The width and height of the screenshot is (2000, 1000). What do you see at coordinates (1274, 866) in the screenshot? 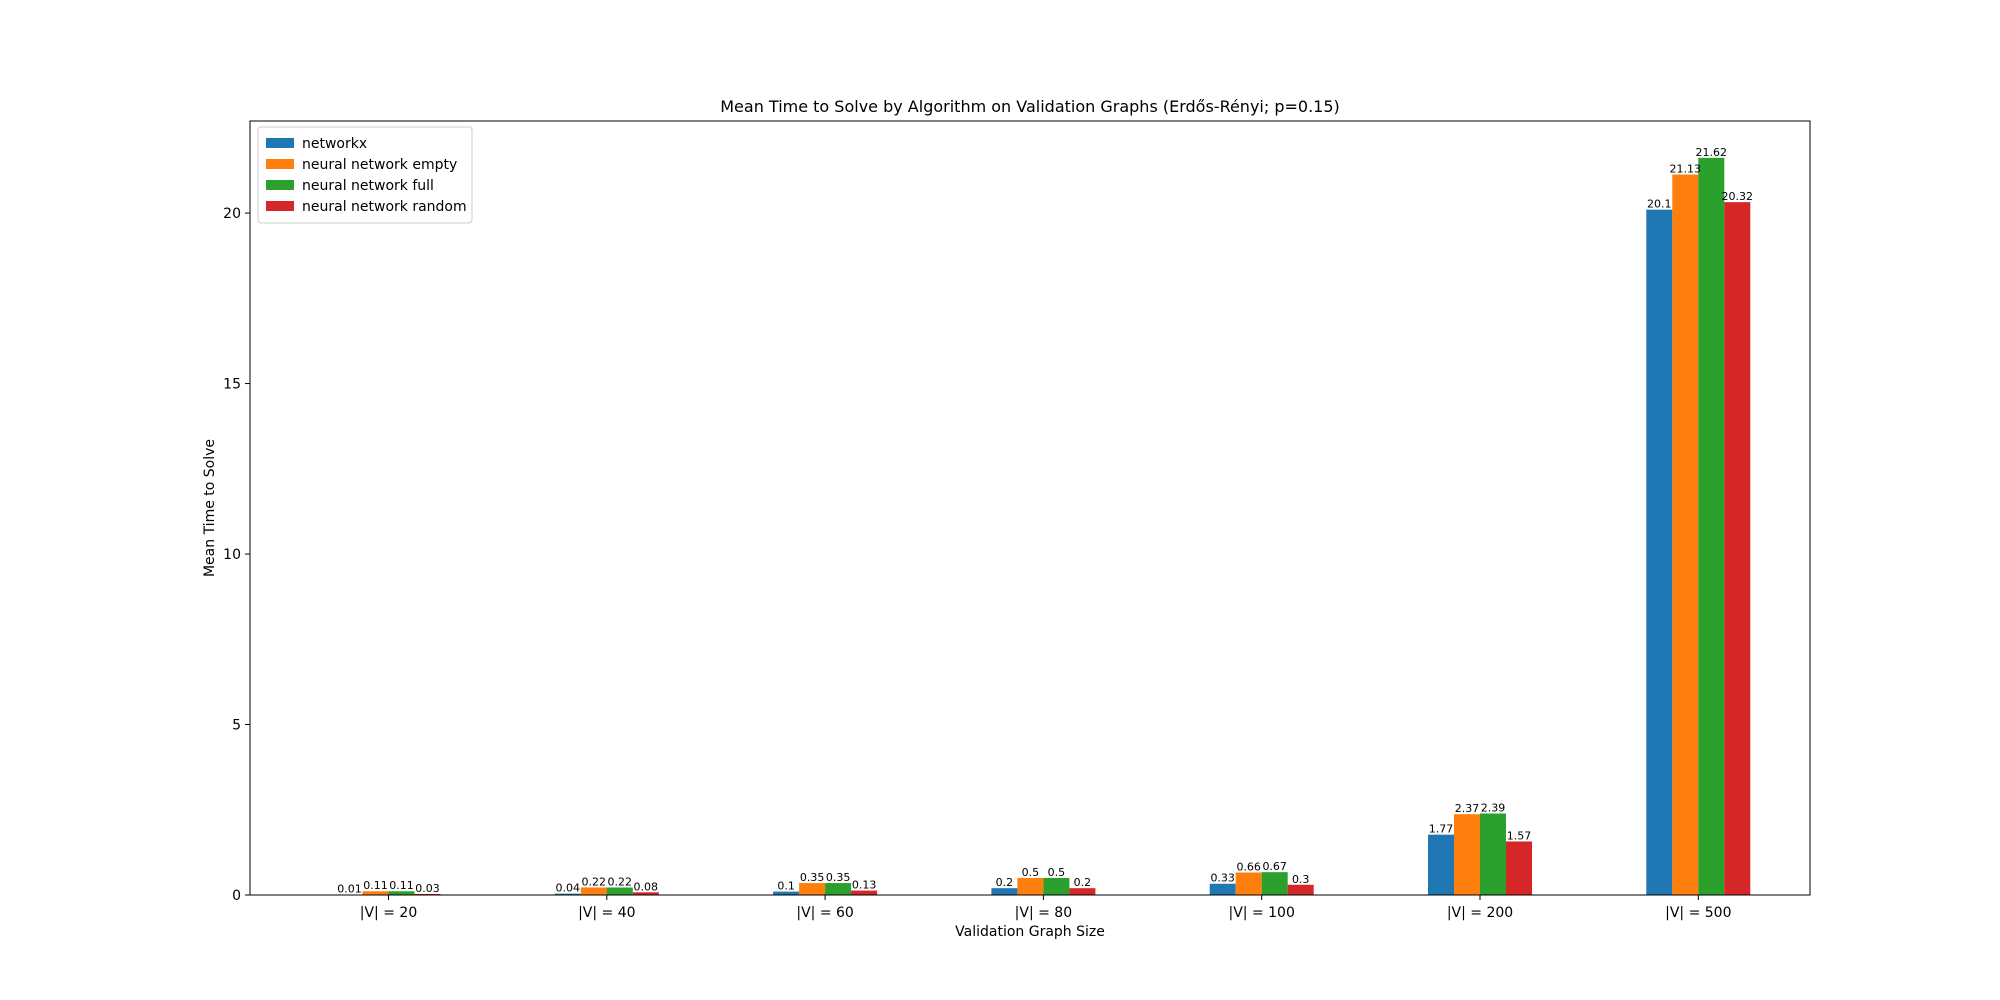
I see `data-label: 0.67` at bounding box center [1274, 866].